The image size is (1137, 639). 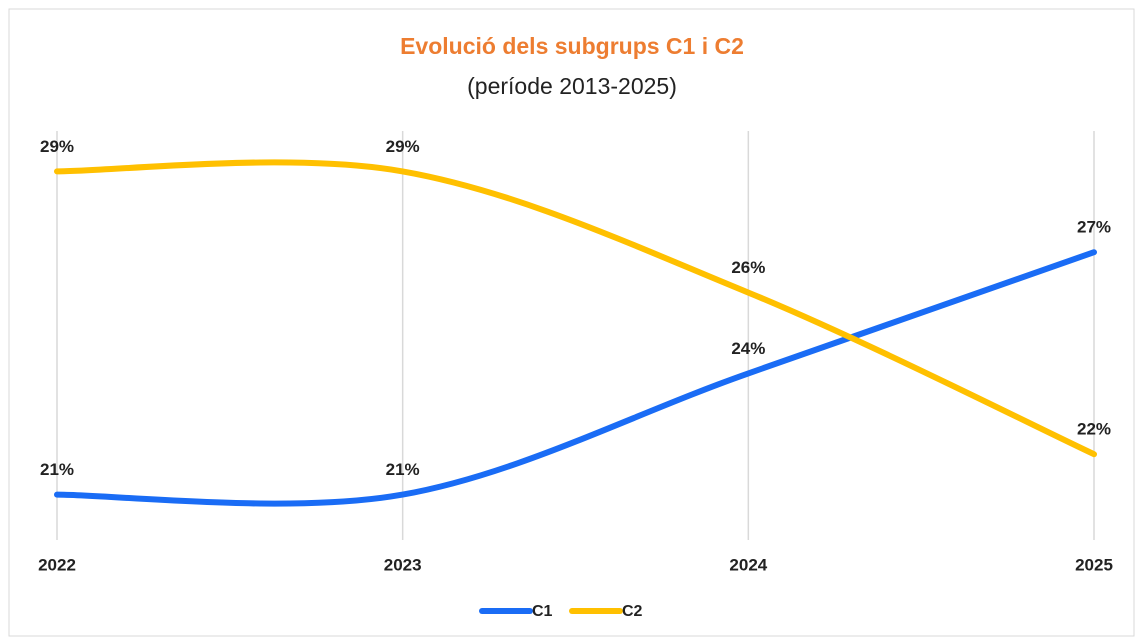 What do you see at coordinates (57, 564) in the screenshot?
I see `x-tick-label: 2022` at bounding box center [57, 564].